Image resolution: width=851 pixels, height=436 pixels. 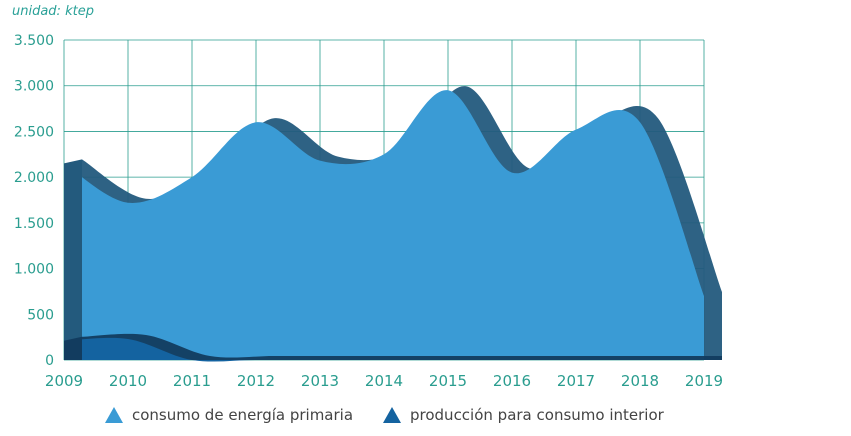 I want to click on y-tick-label: 3.500, so click(x=34, y=41).